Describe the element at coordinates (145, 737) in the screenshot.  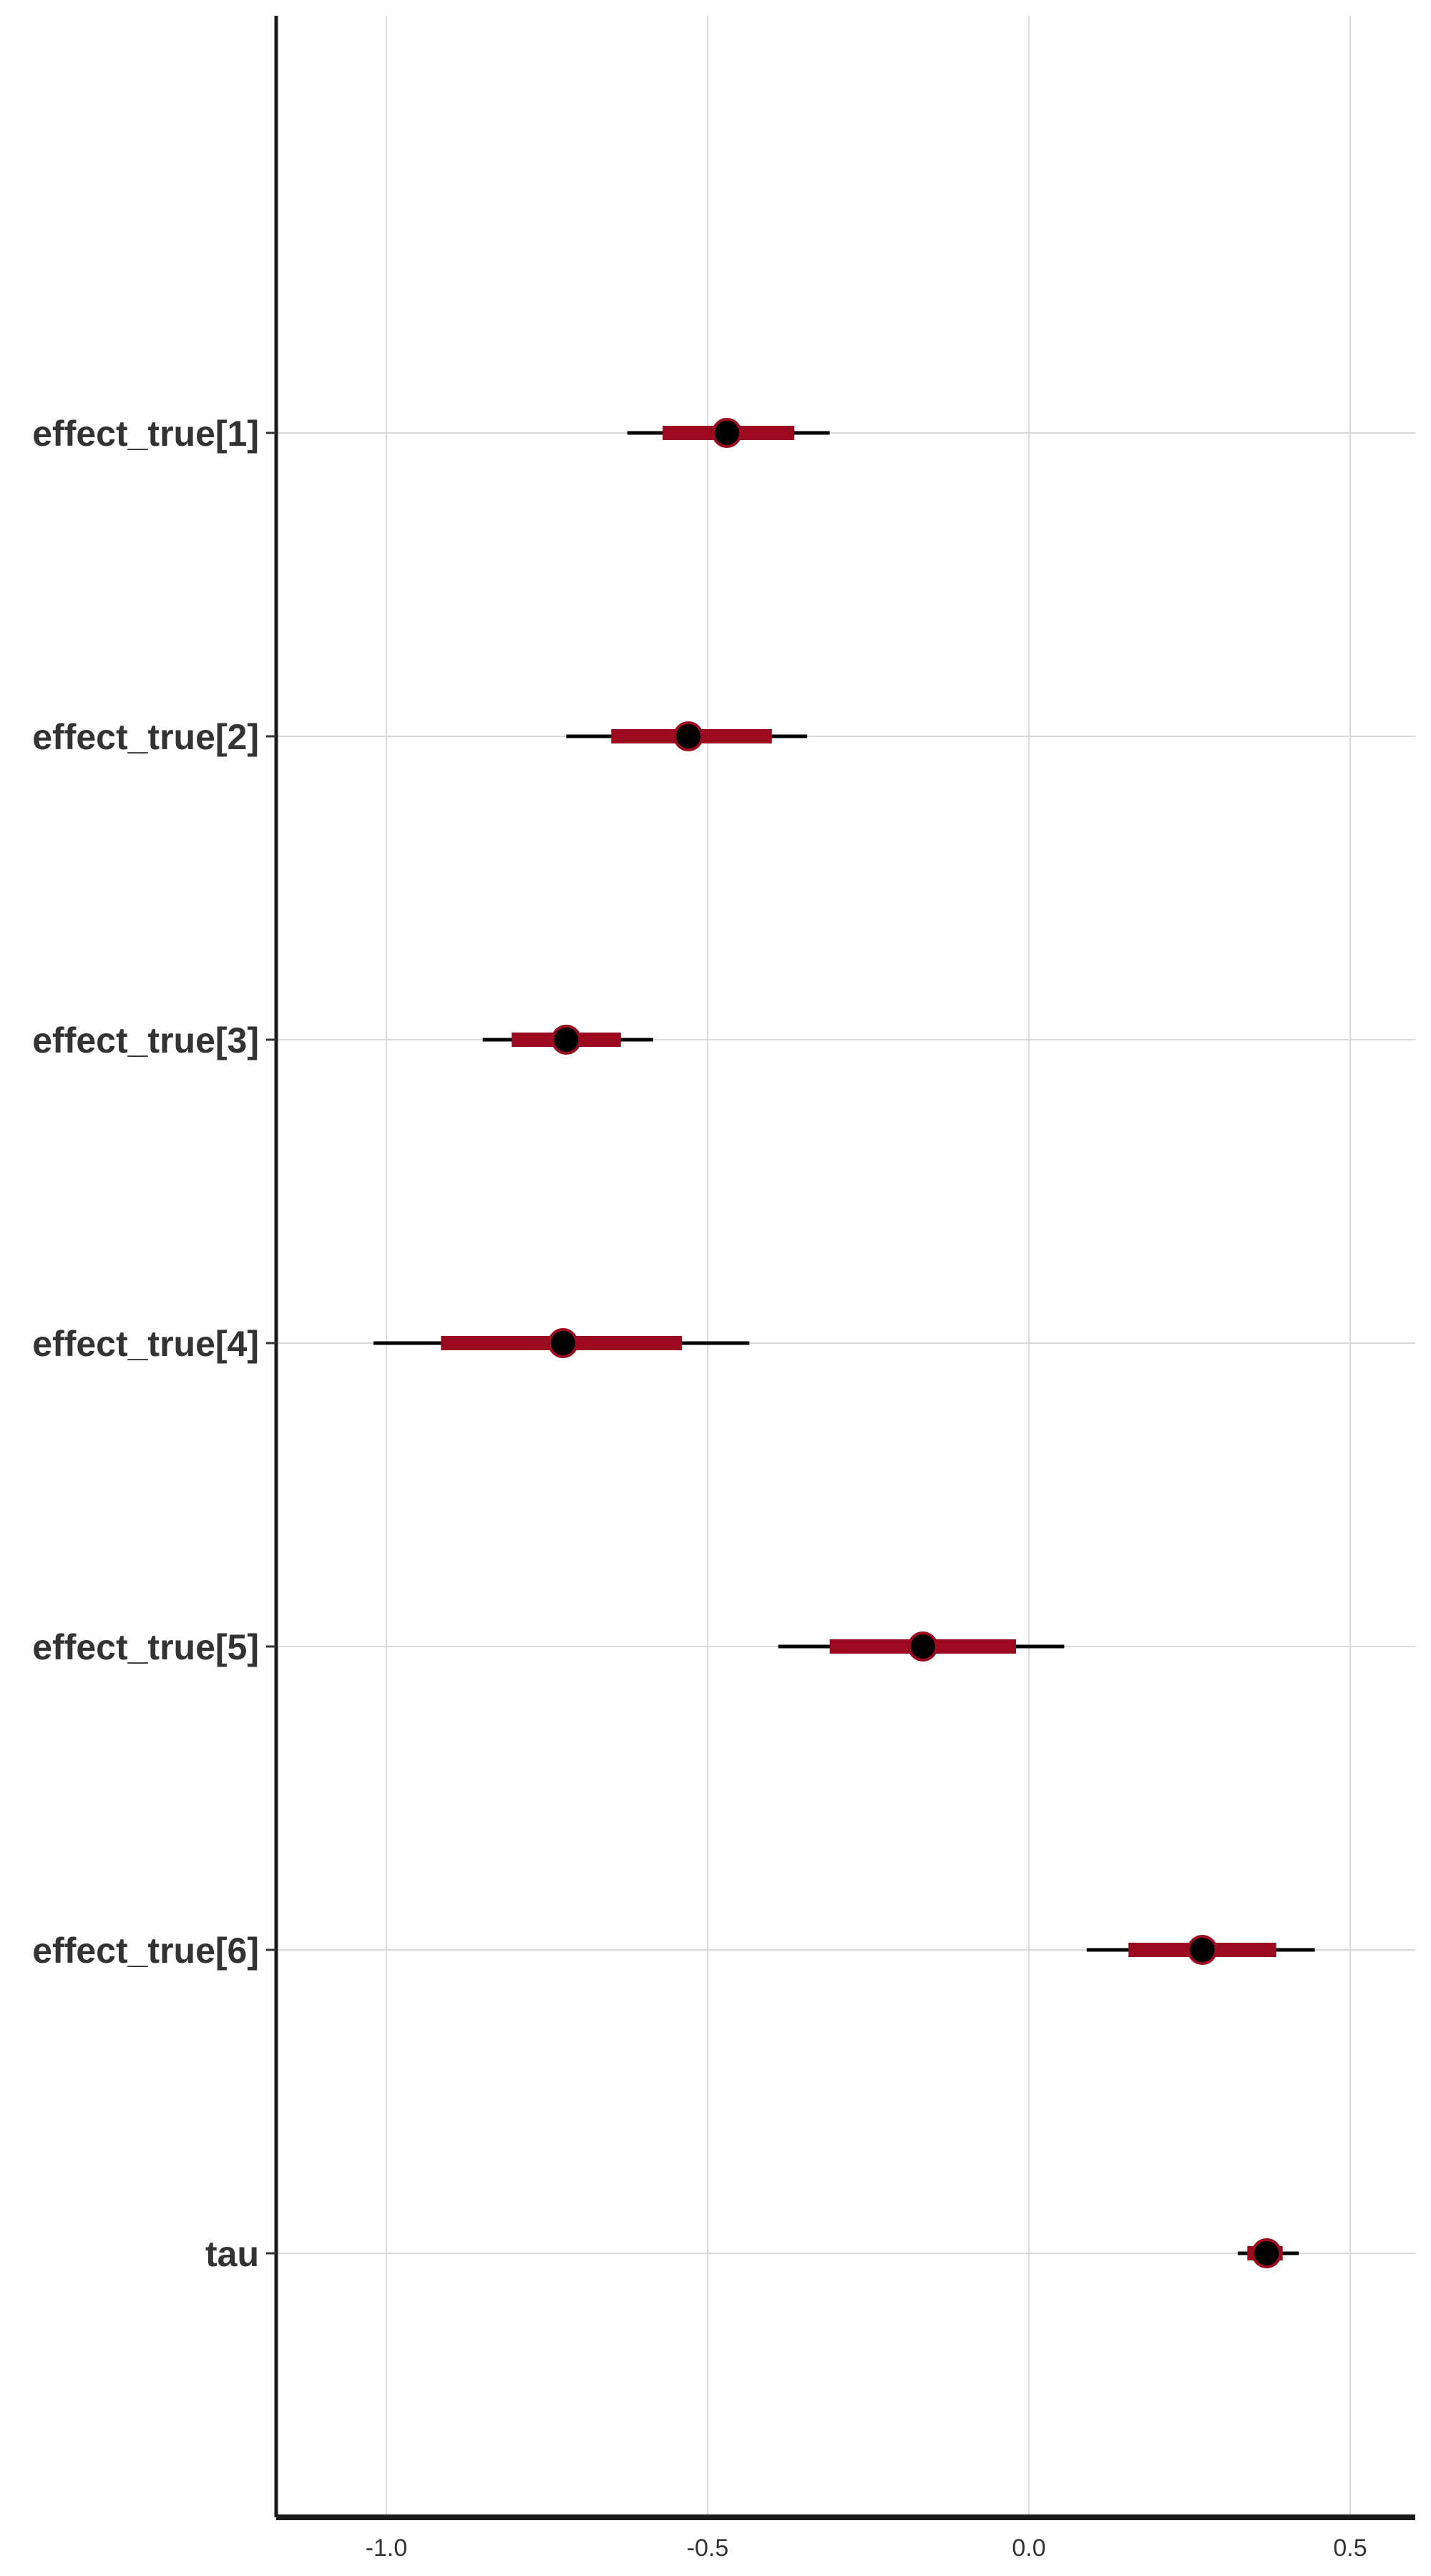
I see `y-tick-label: effect_true[2]` at that location.